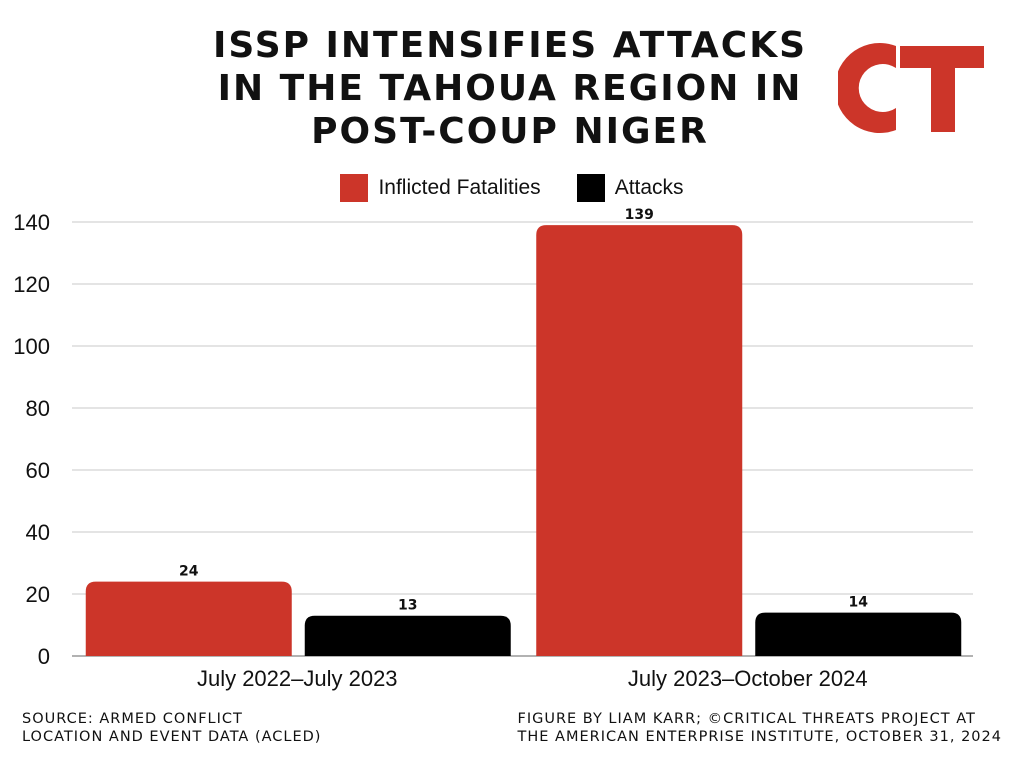 This screenshot has width=1024, height=768. Describe the element at coordinates (639, 215) in the screenshot. I see `data-label: 139` at that location.